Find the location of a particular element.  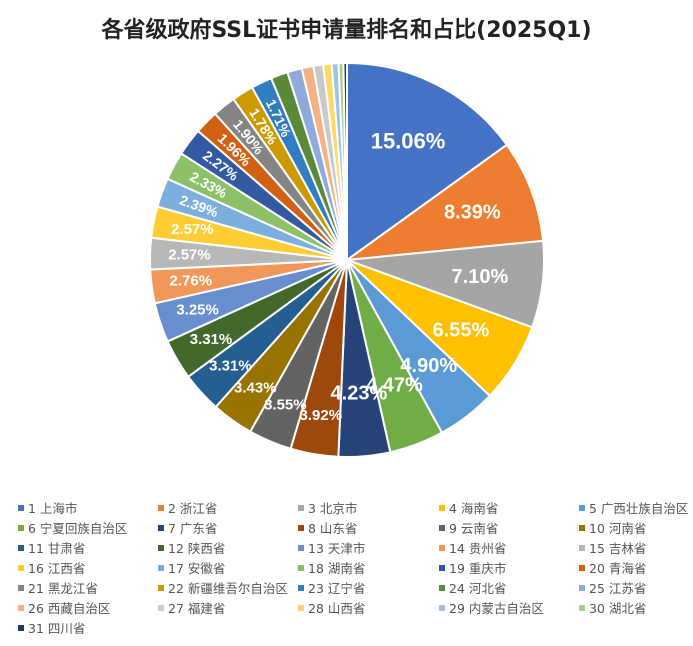

legend-label: 9 云南省 is located at coordinates (474, 528).